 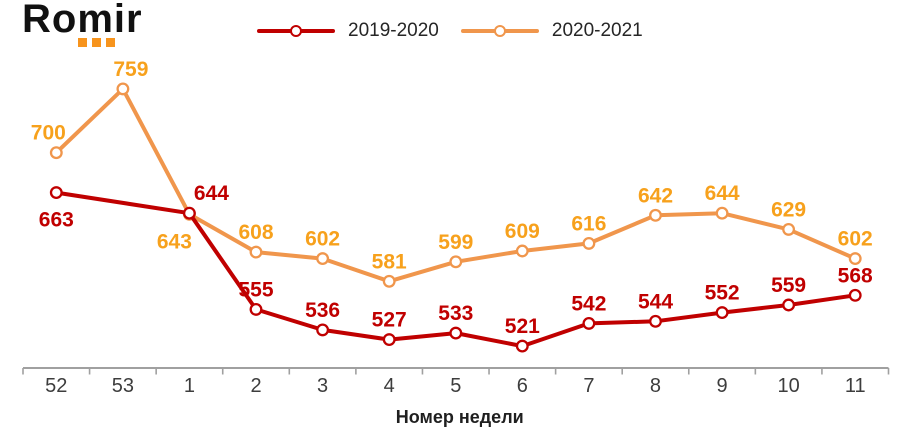 What do you see at coordinates (174, 241) in the screenshot?
I see `data-label-2020-2021-1: 643` at bounding box center [174, 241].